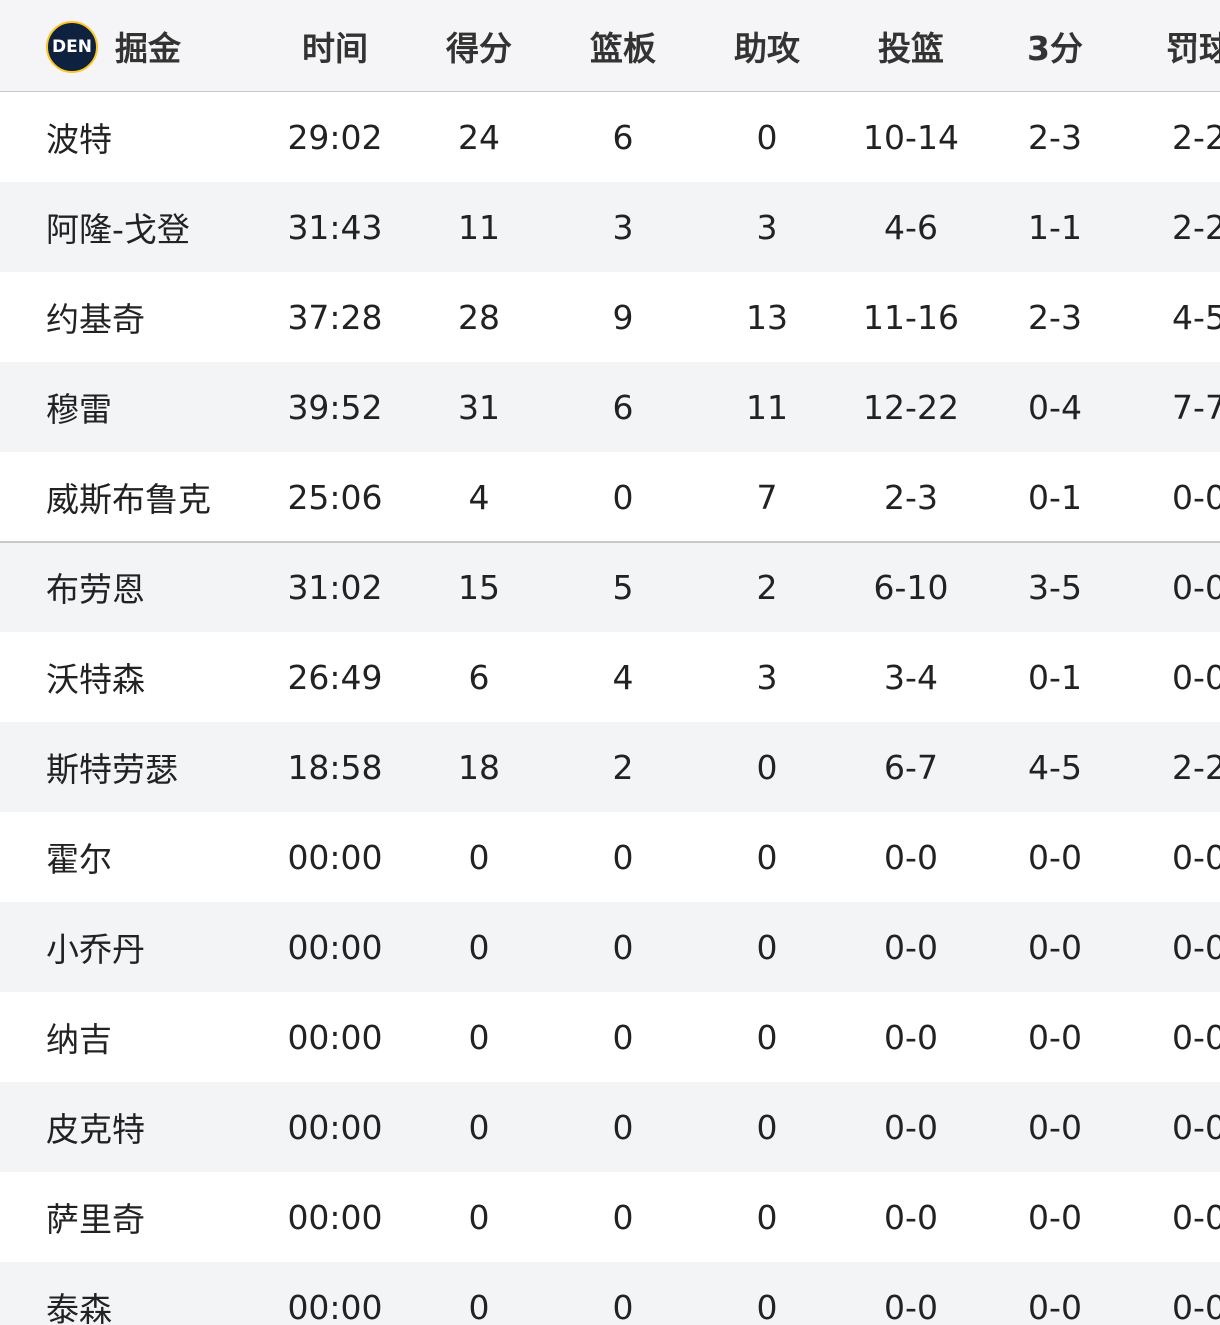  Describe the element at coordinates (335, 137) in the screenshot. I see `stat-cell: 29:02` at that location.